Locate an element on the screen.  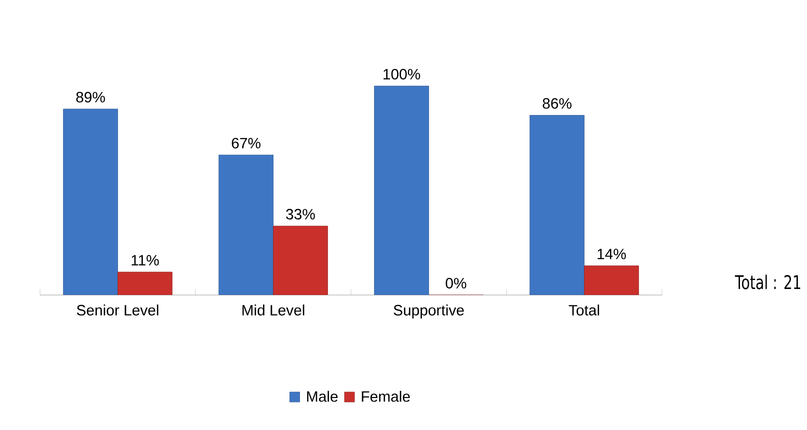
text: Total : 21 is located at coordinates (767, 282).